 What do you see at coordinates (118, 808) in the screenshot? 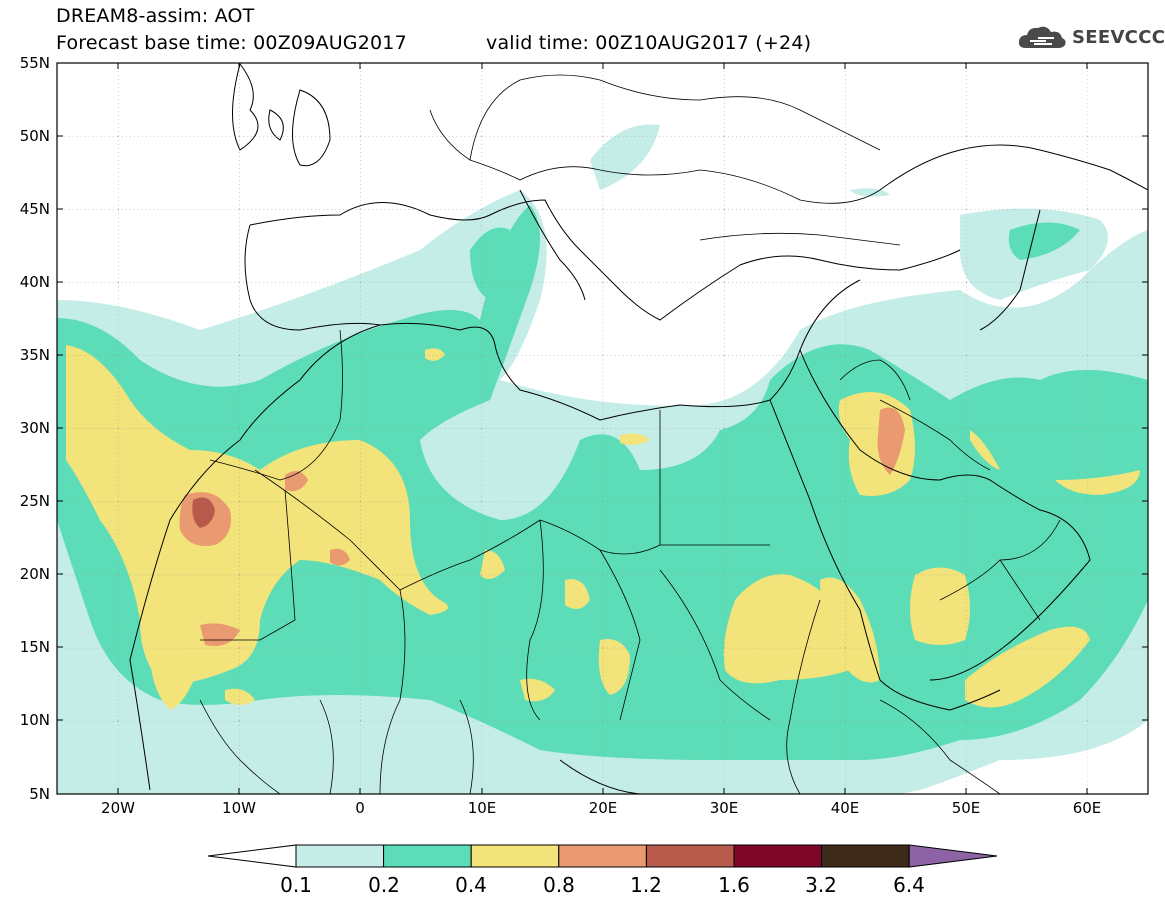
I see `lon-label: 20W` at bounding box center [118, 808].